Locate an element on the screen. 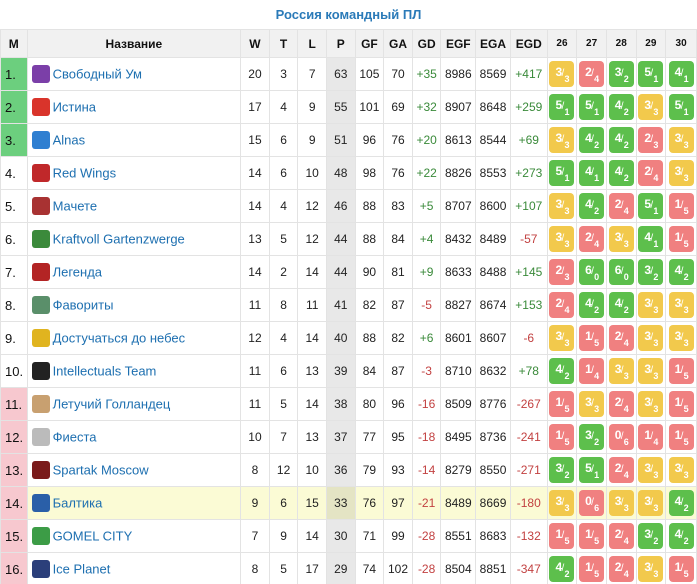  result-chip: 0/6 is located at coordinates (592, 503).